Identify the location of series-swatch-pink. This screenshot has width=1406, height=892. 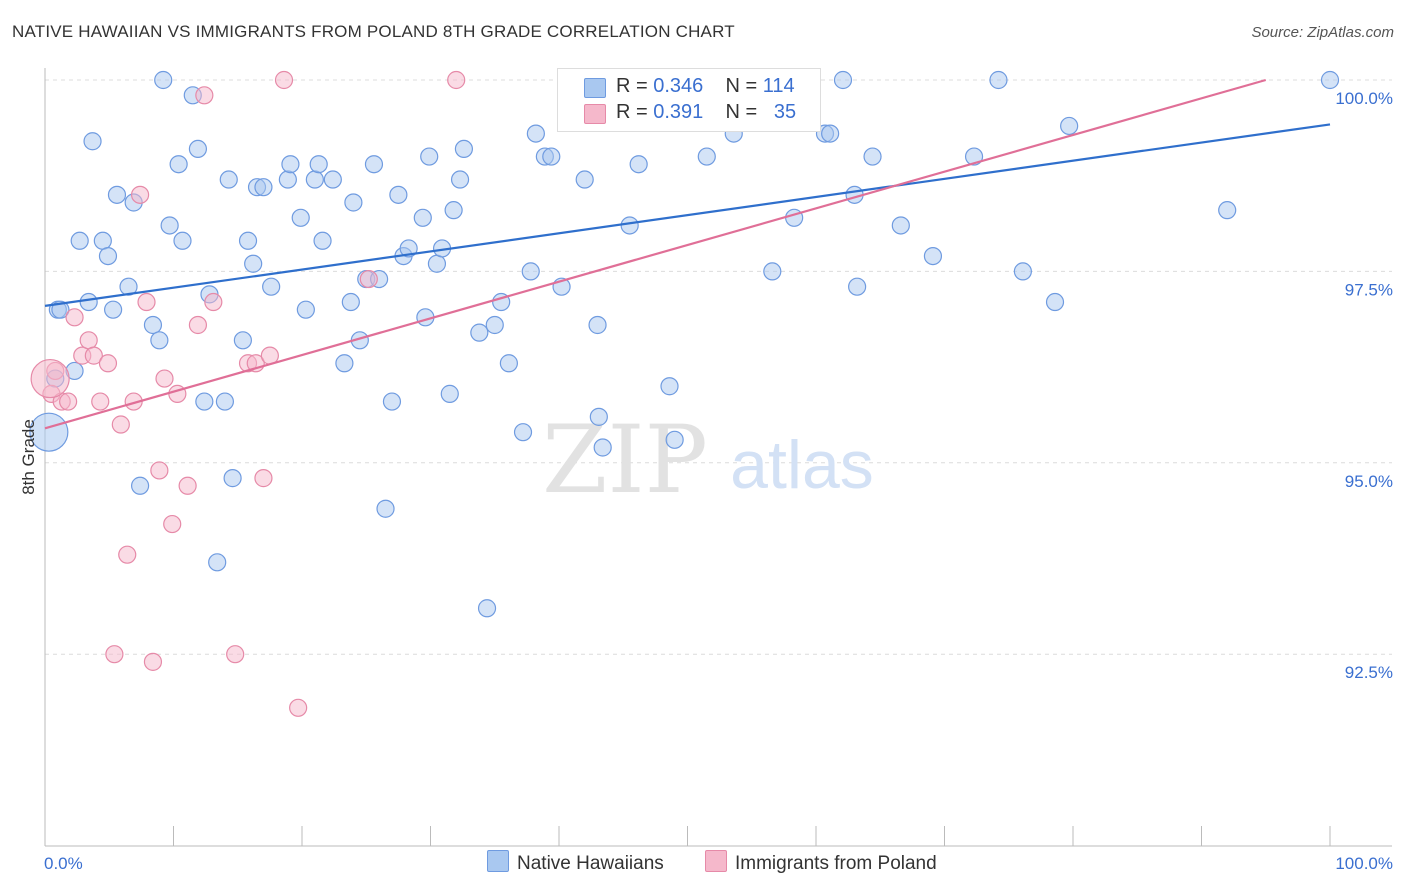
(716, 861).